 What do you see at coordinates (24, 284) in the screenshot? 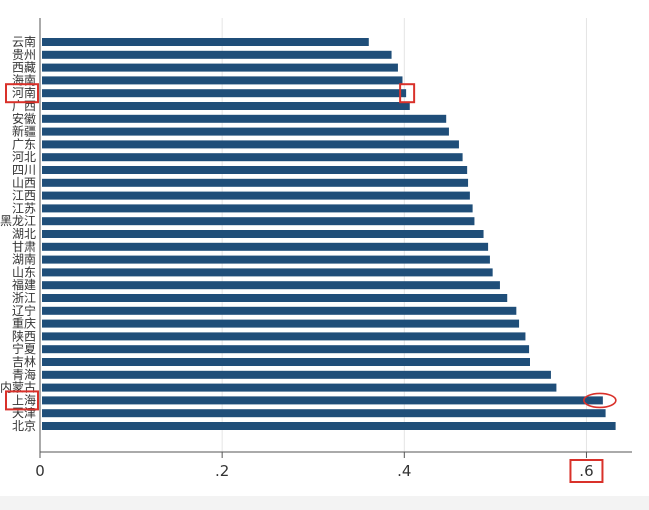
I see `y-tick-label: 福建` at bounding box center [24, 284].